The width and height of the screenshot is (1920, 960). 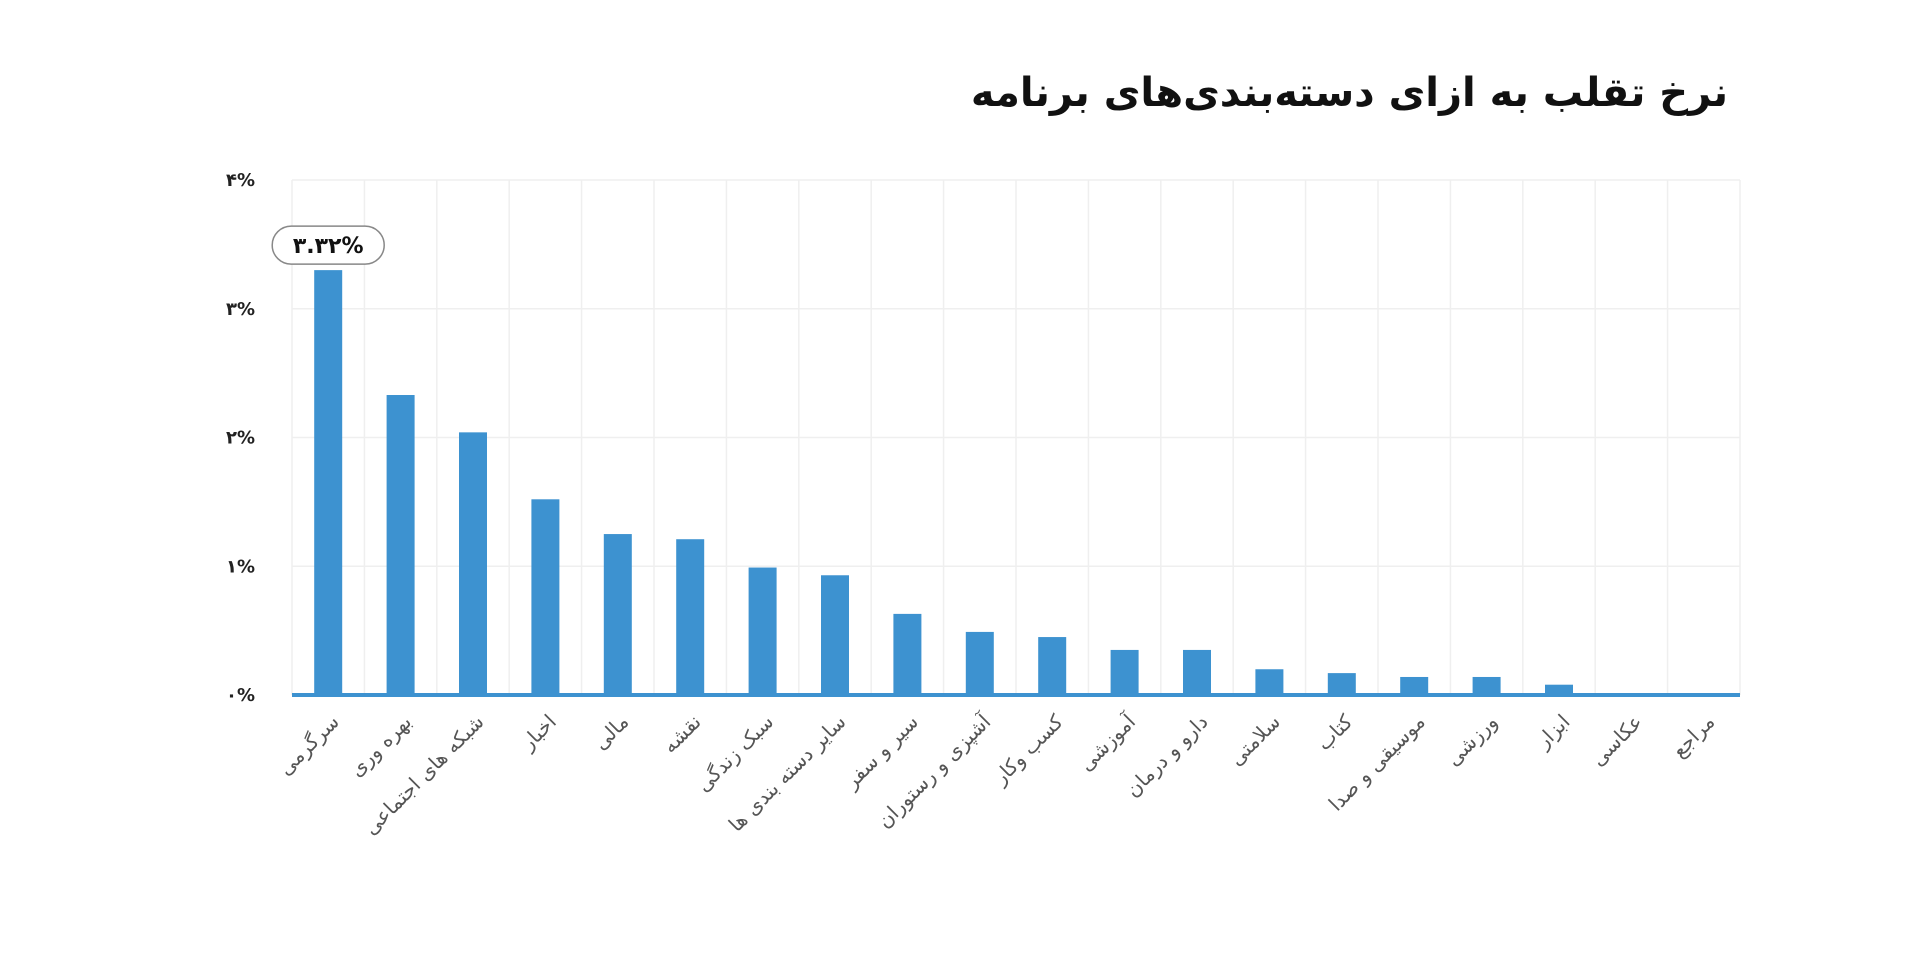 What do you see at coordinates (538, 733) in the screenshot?
I see `x-tick-label: اخبار` at bounding box center [538, 733].